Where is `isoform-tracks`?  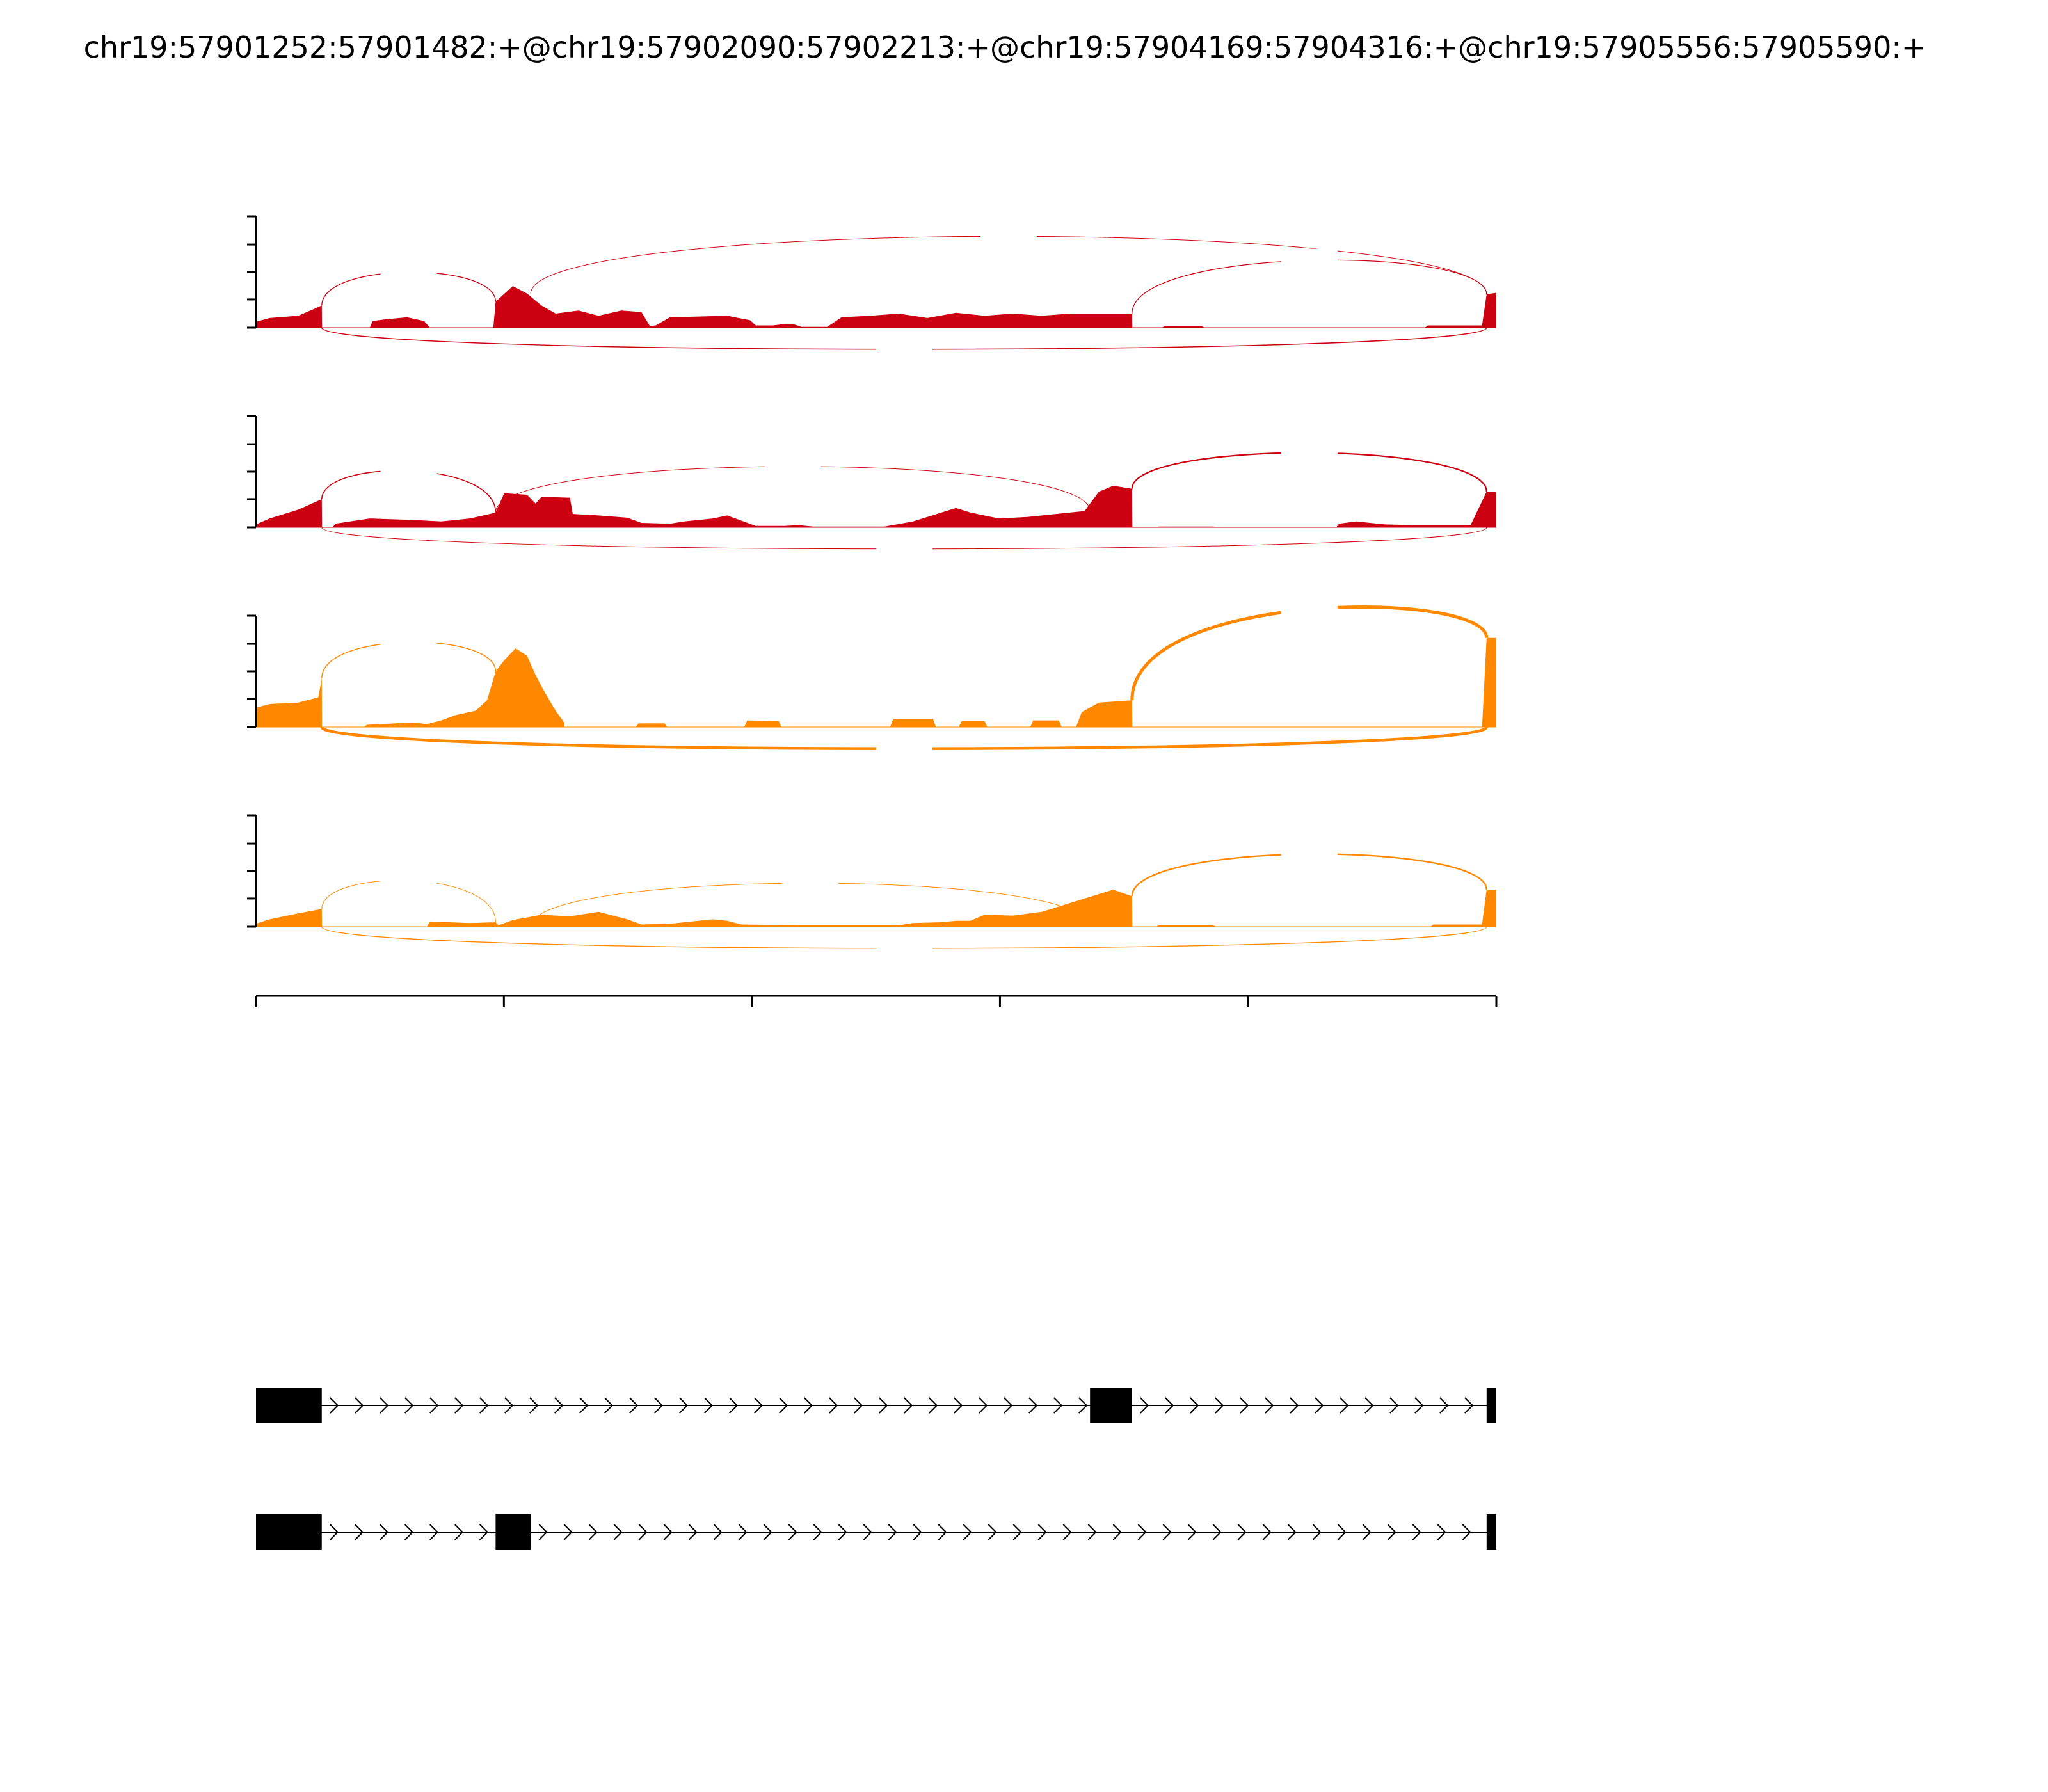
isoform-tracks is located at coordinates (876, 1469).